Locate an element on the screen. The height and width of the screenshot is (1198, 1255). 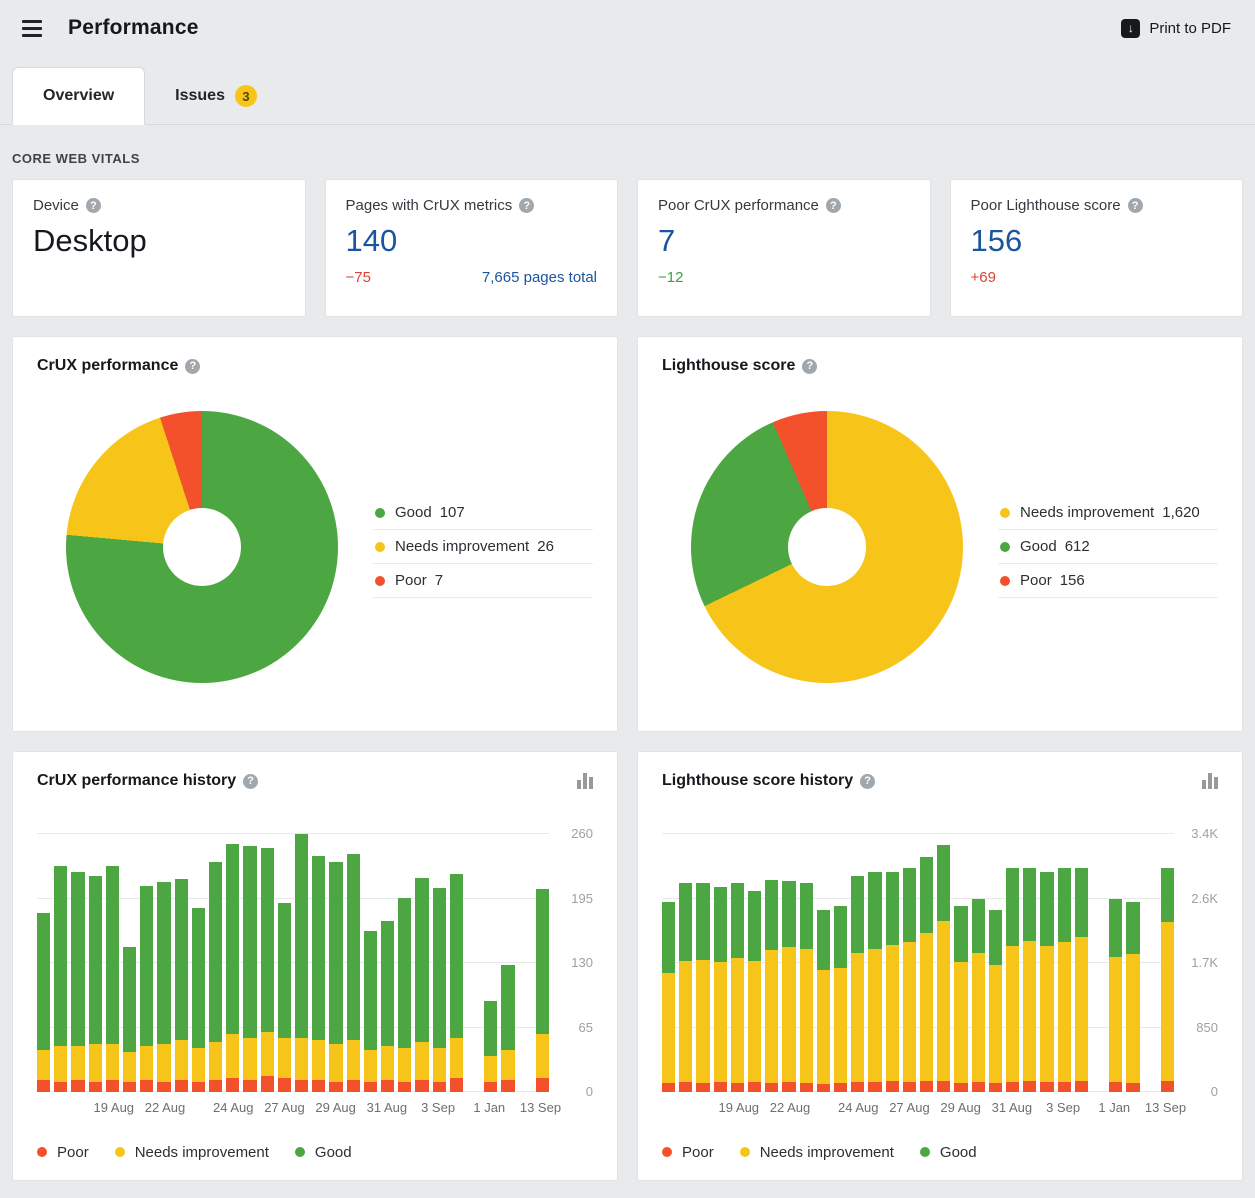
menu-icon is located at coordinates (32, 28).